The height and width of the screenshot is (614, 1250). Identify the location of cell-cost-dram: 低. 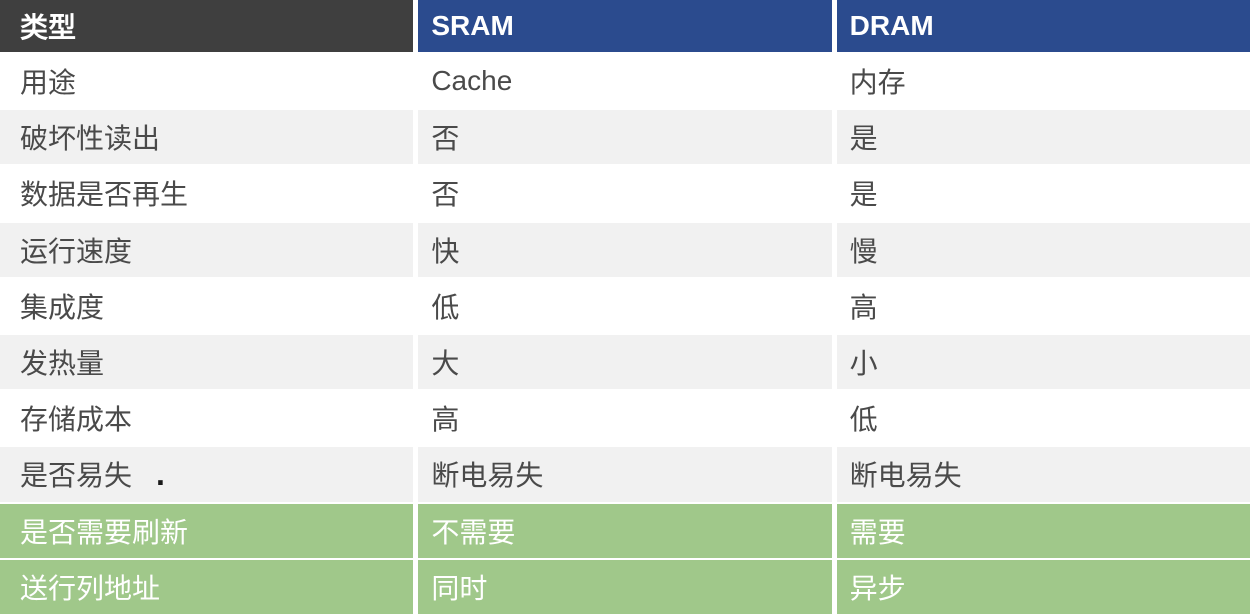
(1043, 418).